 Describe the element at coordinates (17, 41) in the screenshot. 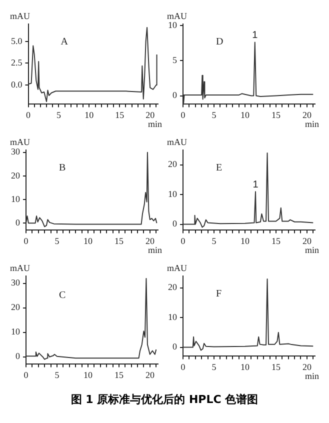

I see `y-tick-label: 5.0` at that location.